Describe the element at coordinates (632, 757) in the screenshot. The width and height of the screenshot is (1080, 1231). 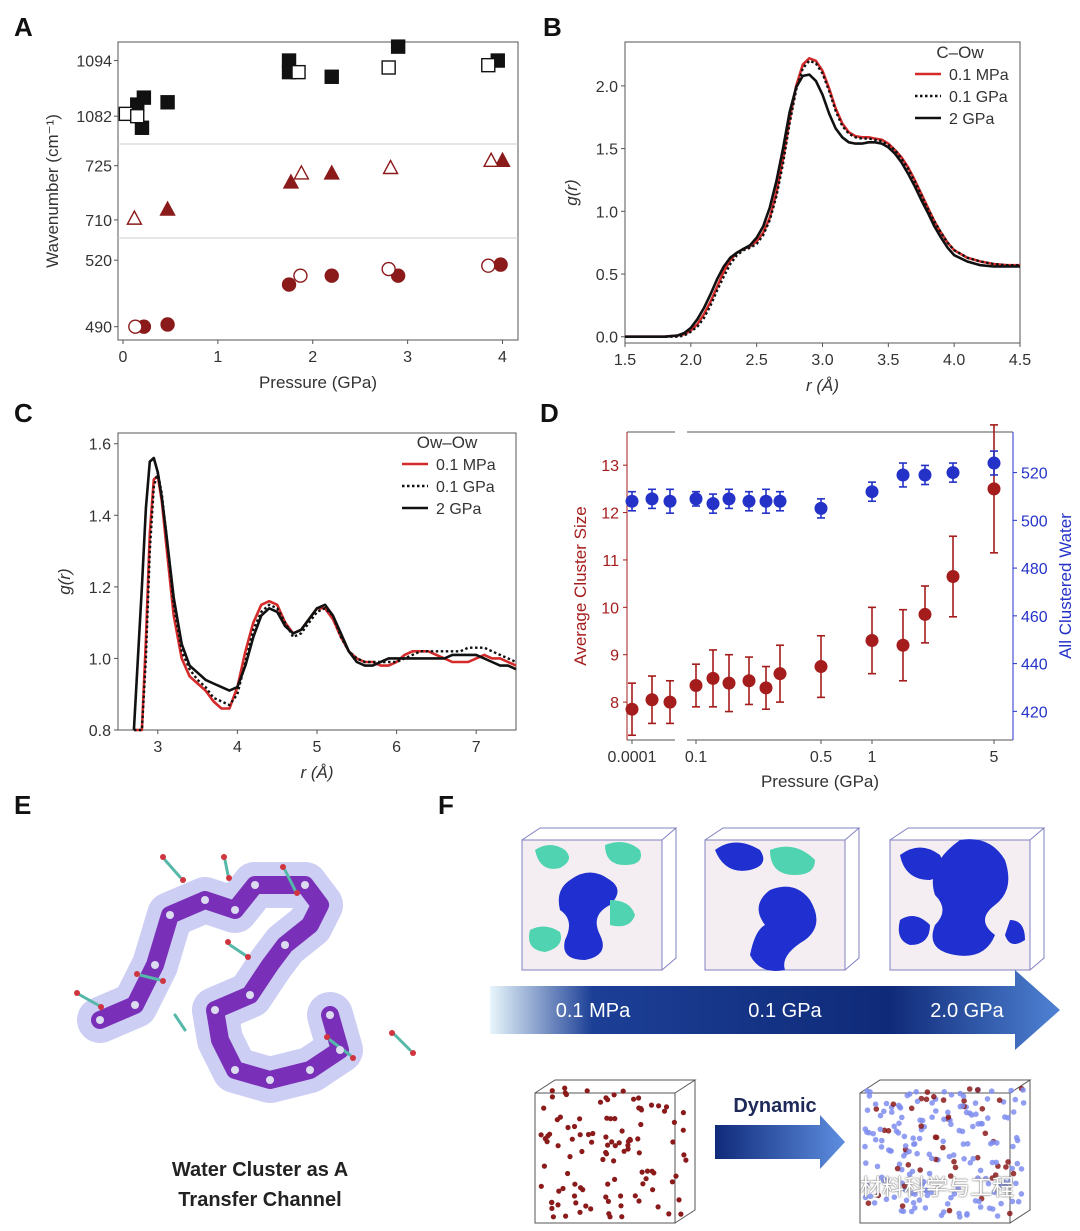
I see `x-tick-label: 0.0001` at that location.